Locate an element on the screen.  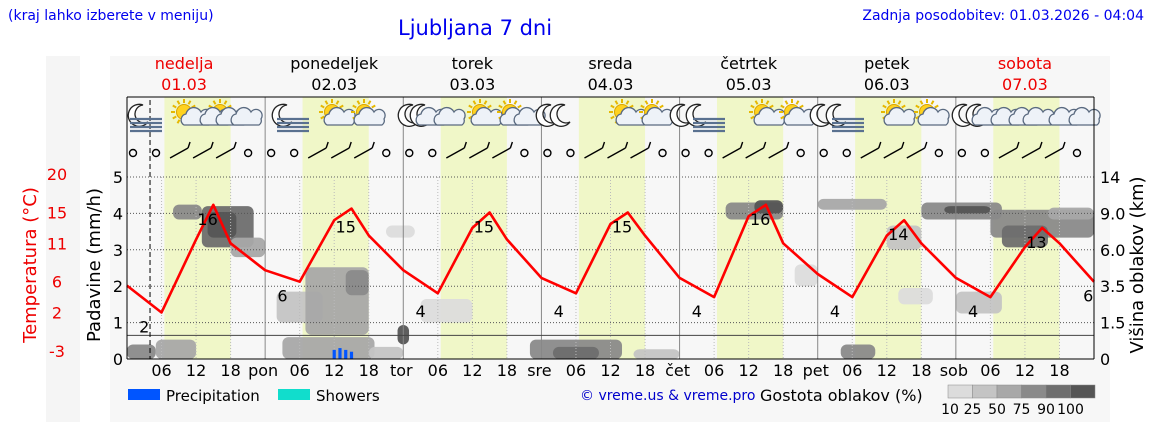
density-scale-label: 50 is located at coordinates (997, 410).